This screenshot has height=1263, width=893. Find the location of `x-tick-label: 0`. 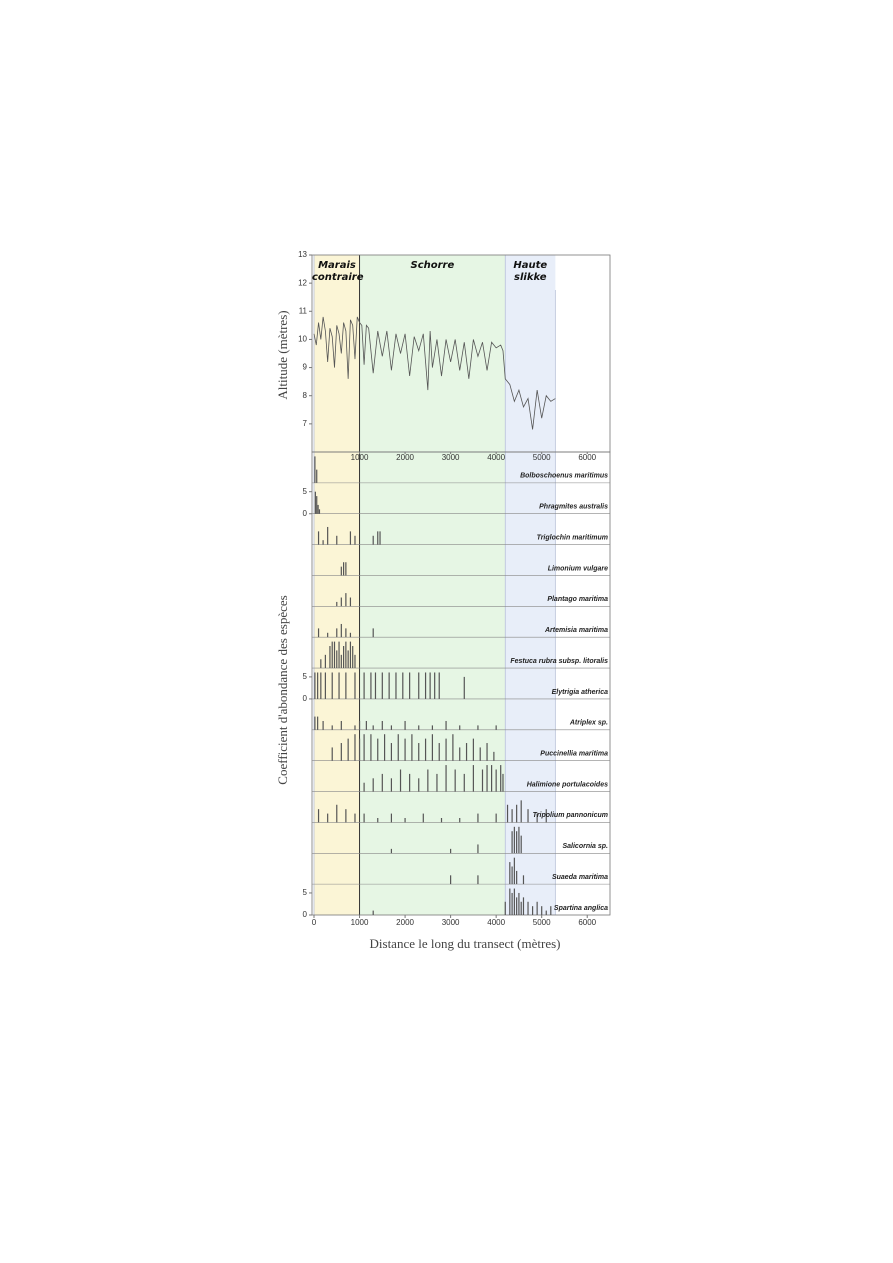

x-tick-label: 0 is located at coordinates (314, 922).